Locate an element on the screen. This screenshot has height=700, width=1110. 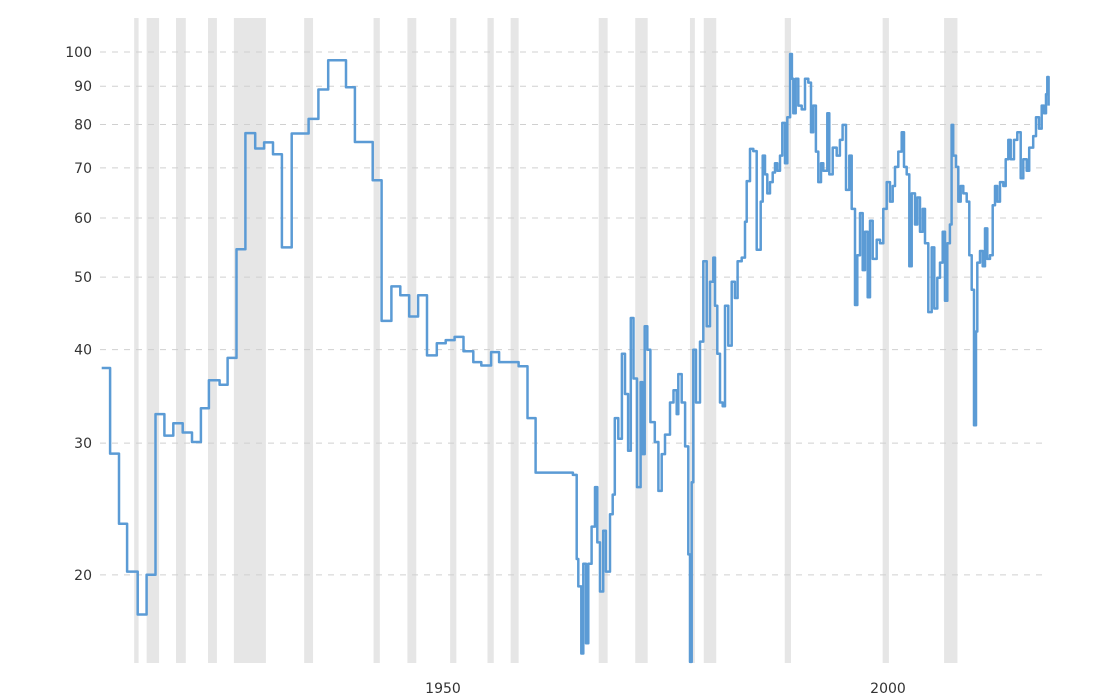
x-tick-label: 2000 is located at coordinates (888, 689).